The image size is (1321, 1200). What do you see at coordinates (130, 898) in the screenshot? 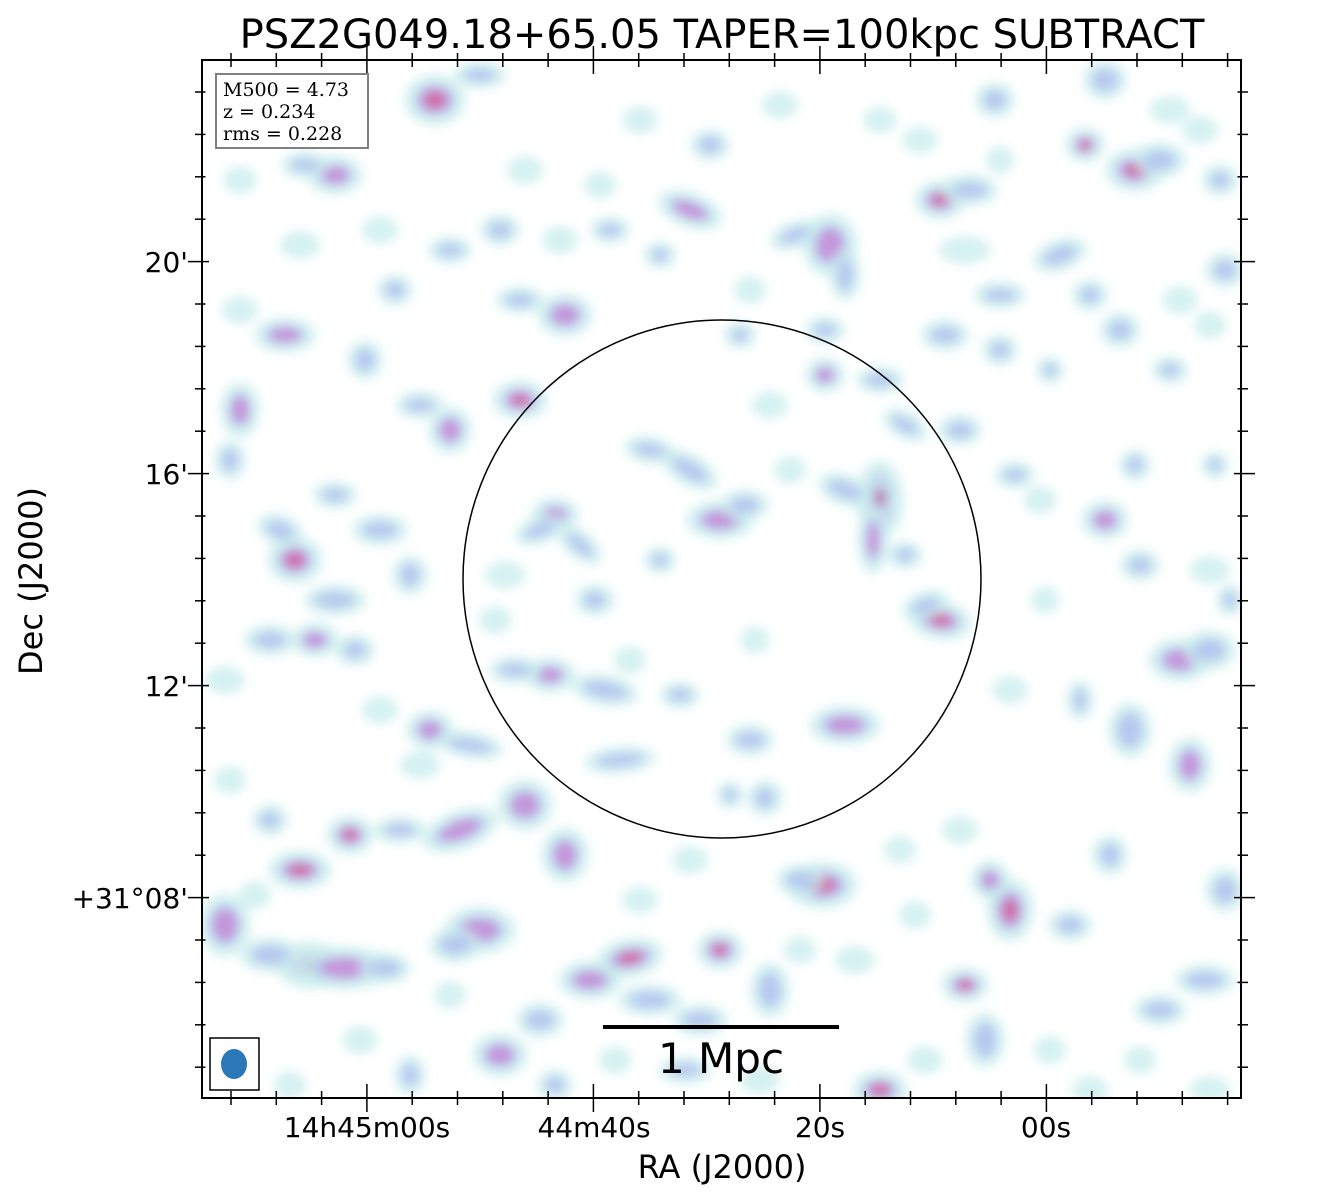
I see `y-tick-label: +31°08'` at bounding box center [130, 898].